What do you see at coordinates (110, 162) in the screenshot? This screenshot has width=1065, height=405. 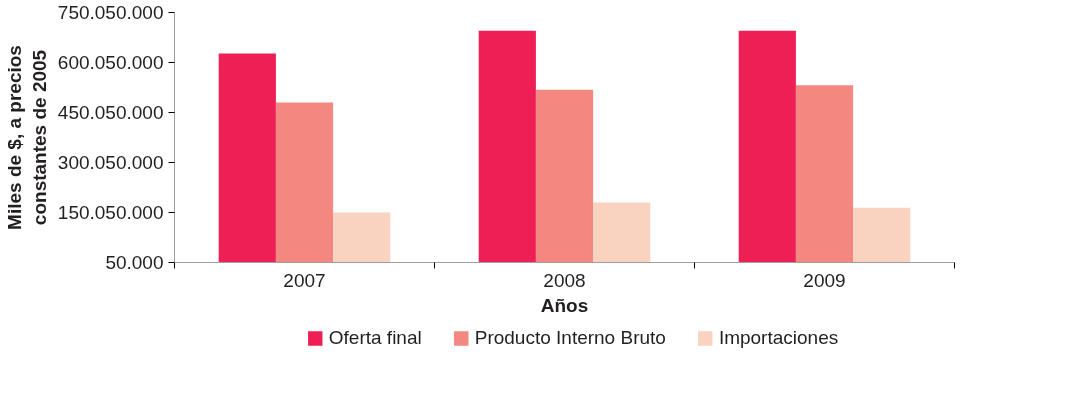 I see `y-tick-label: 300.050.000` at bounding box center [110, 162].